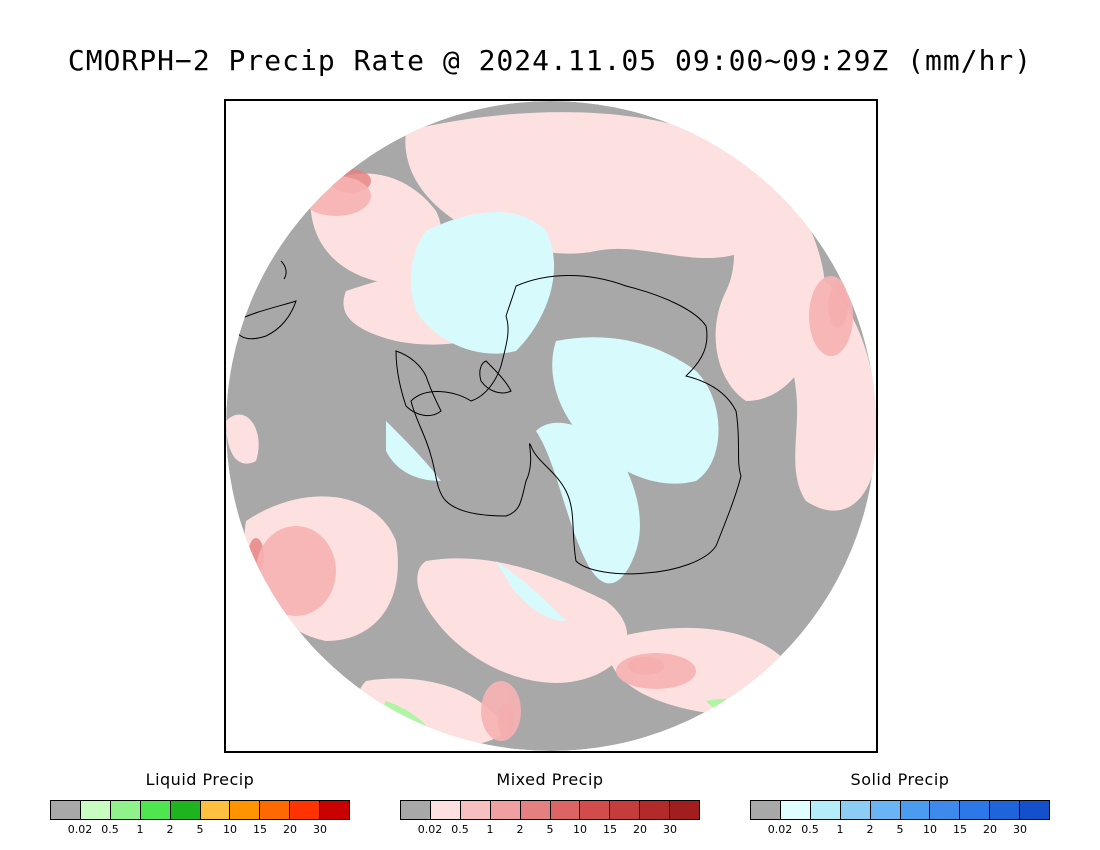  What do you see at coordinates (200, 779) in the screenshot?
I see `legend-title: Liquid Precip` at bounding box center [200, 779].